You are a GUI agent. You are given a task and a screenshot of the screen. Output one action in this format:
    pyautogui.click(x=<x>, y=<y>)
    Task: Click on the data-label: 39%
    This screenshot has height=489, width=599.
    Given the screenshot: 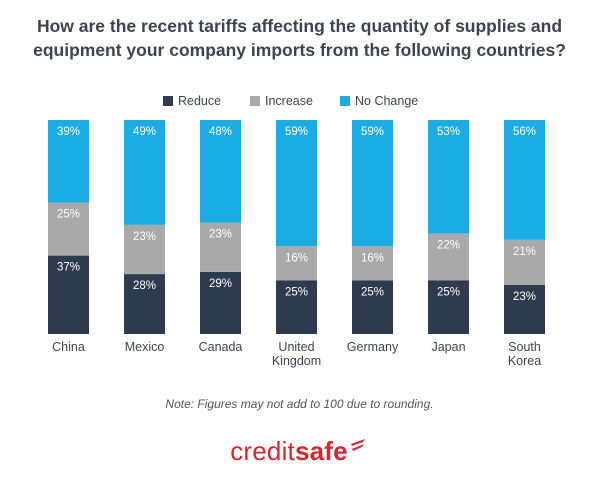 What is the action you would take?
    pyautogui.click(x=68, y=132)
    